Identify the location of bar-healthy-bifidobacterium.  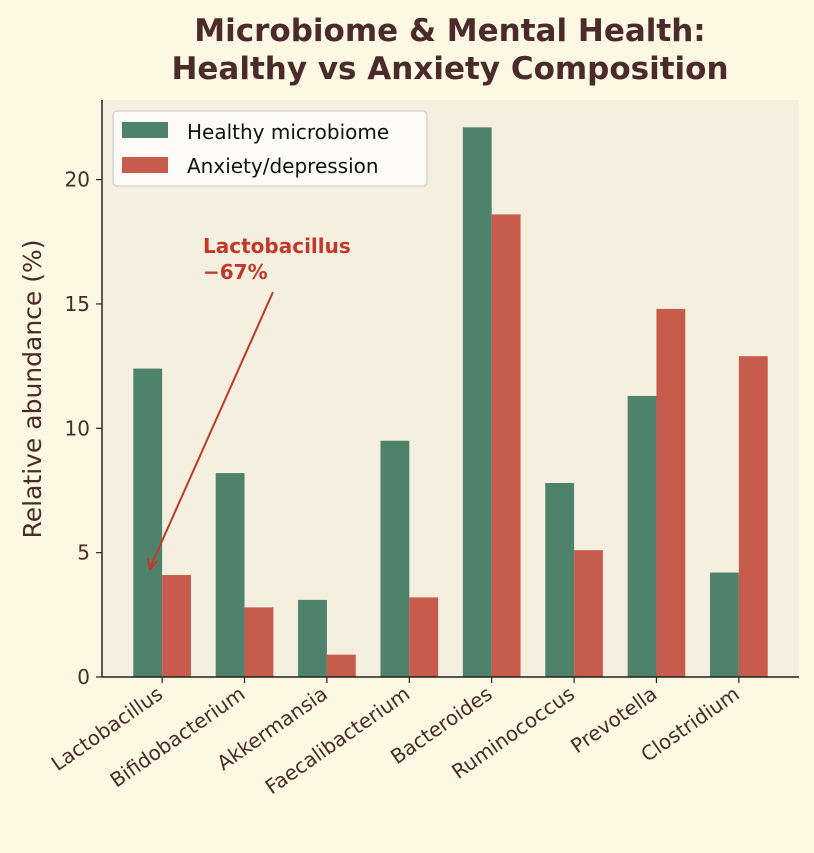
(230, 575).